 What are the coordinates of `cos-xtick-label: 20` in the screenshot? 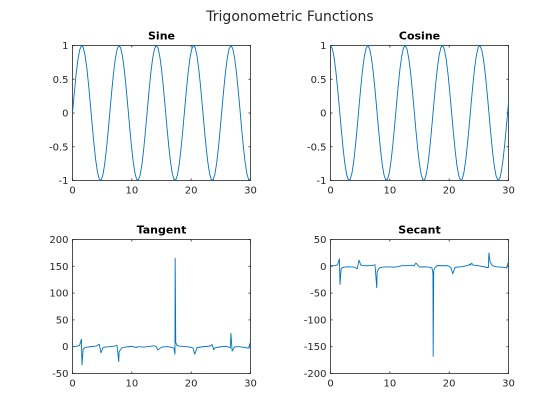 It's located at (449, 191).